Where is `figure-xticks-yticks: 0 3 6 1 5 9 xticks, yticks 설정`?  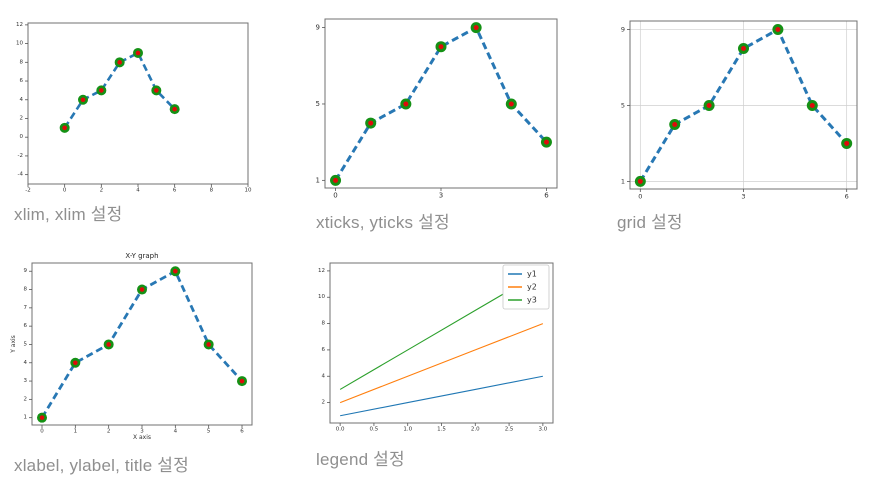
figure-xticks-yticks: 0 3 6 1 5 9 xticks, yticks 설정 is located at coordinates (438, 119).